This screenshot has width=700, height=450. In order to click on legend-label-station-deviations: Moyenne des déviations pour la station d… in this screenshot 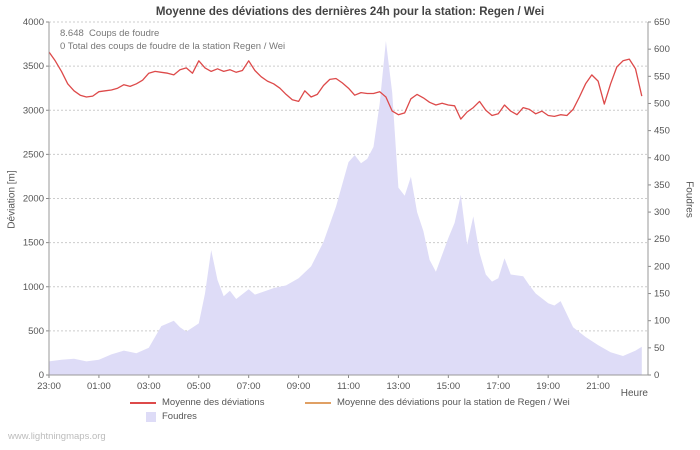, I will do `click(453, 402)`.